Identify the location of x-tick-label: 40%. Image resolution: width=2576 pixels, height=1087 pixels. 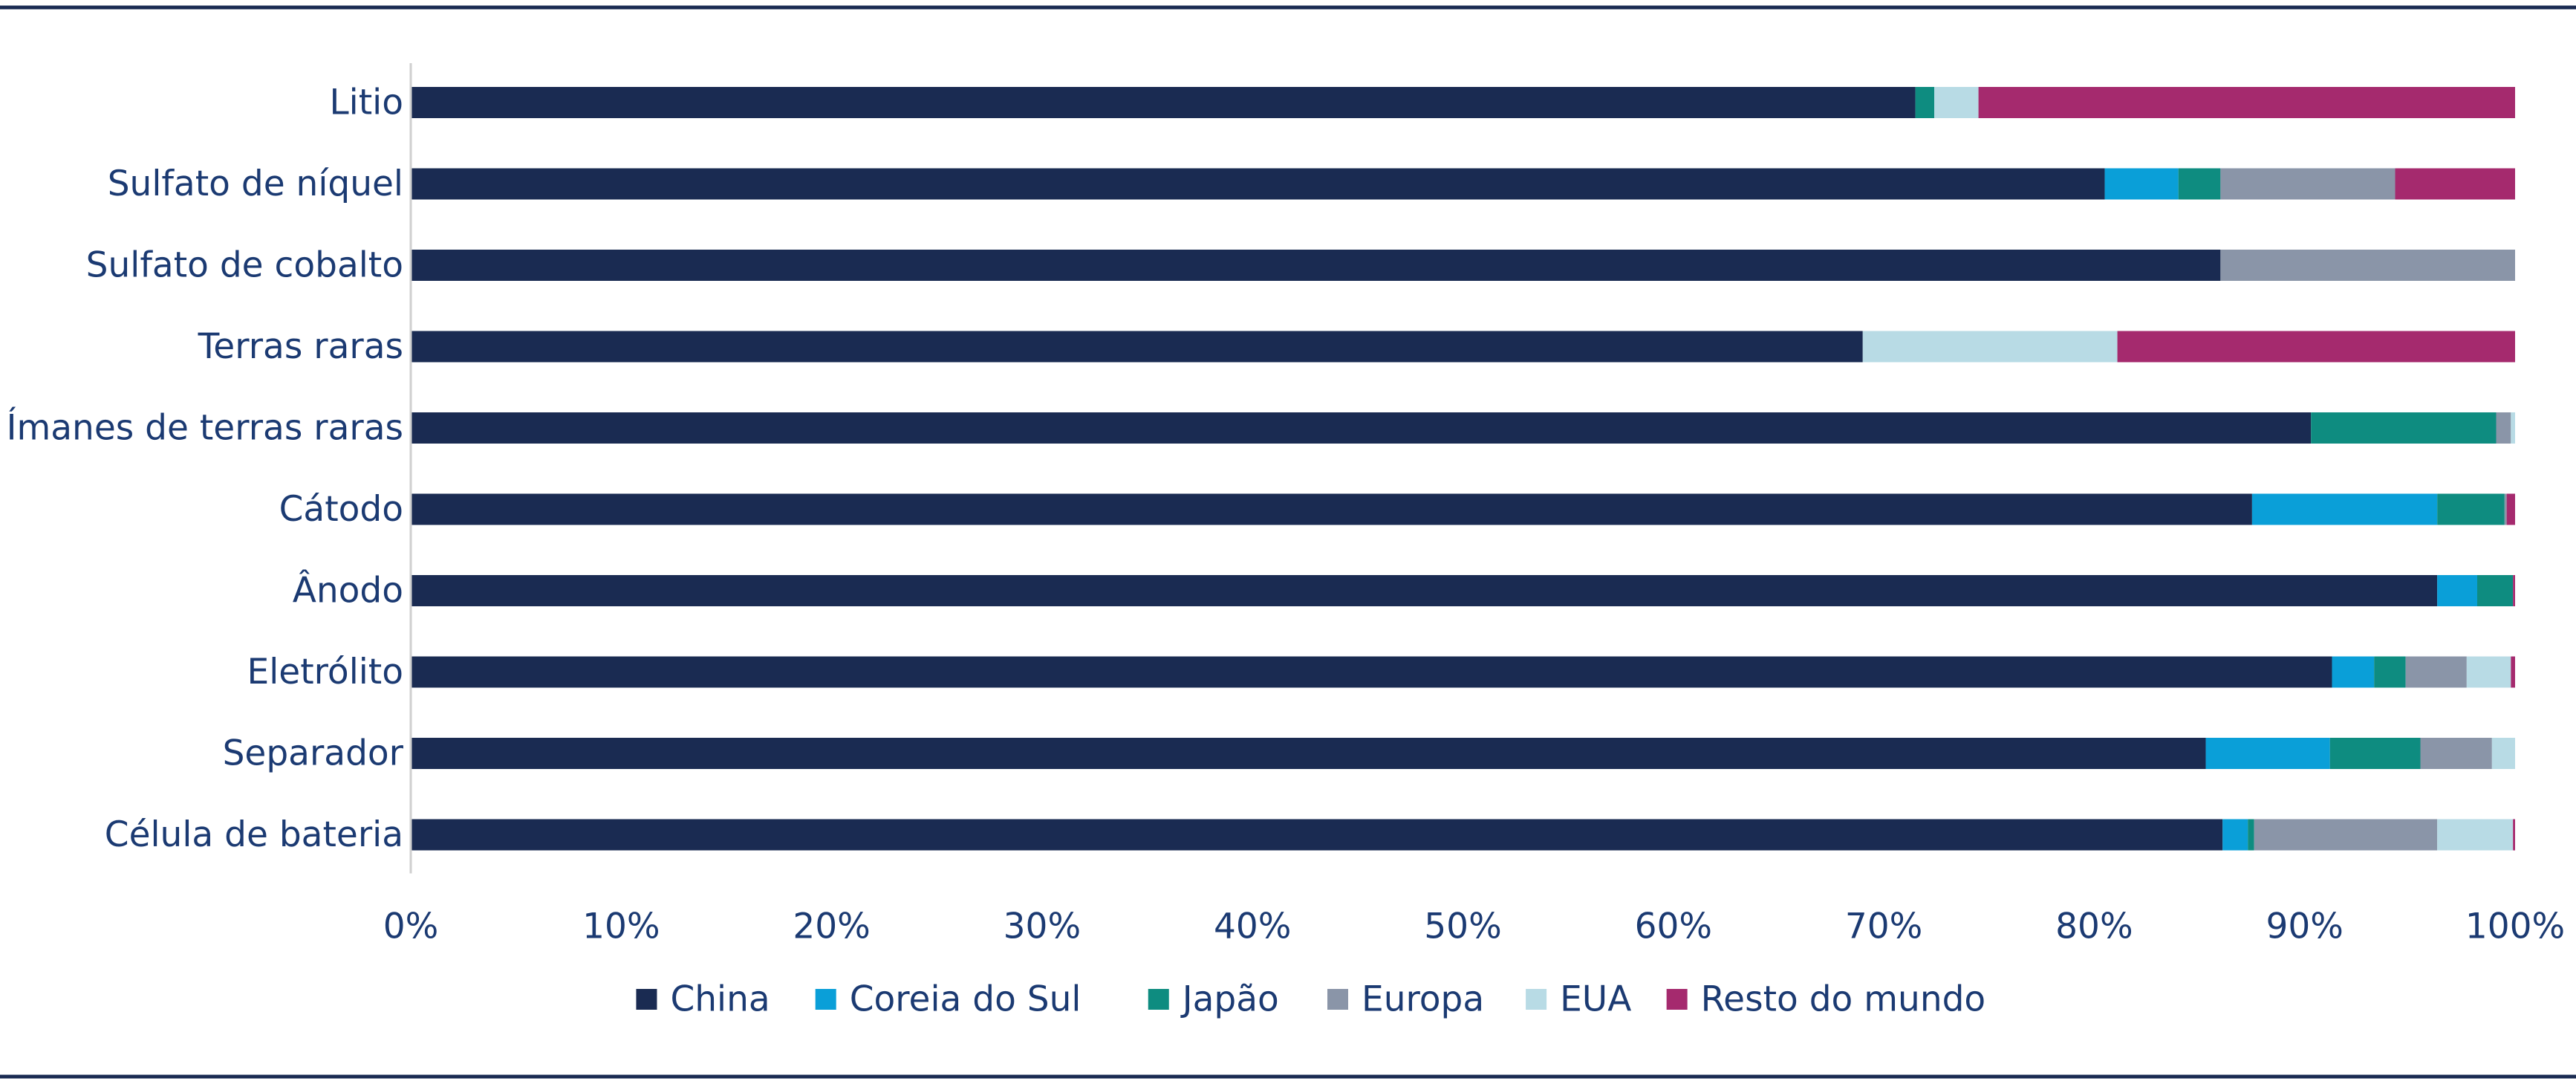
(1252, 927).